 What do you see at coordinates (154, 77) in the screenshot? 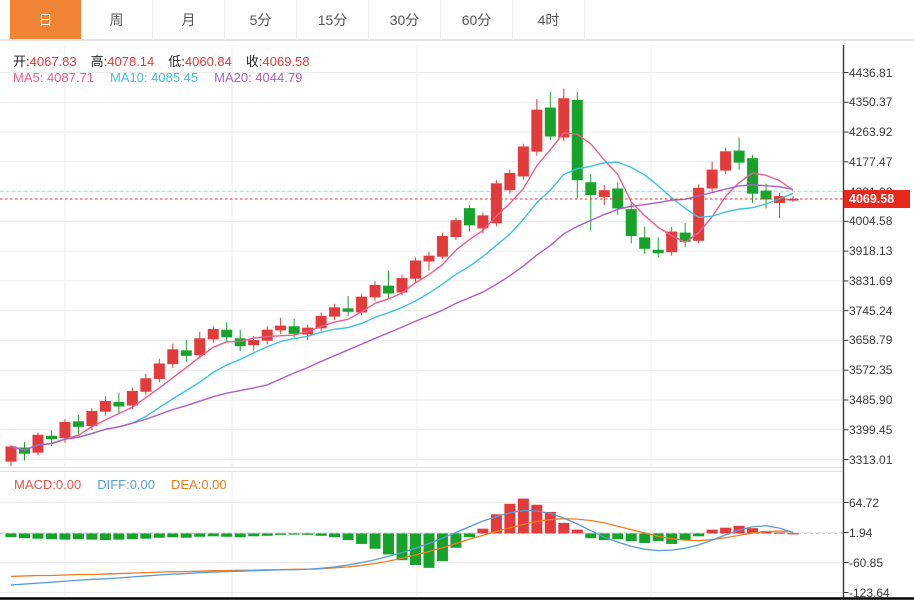
I see `ma10-value: MA10: 4085.45` at bounding box center [154, 77].